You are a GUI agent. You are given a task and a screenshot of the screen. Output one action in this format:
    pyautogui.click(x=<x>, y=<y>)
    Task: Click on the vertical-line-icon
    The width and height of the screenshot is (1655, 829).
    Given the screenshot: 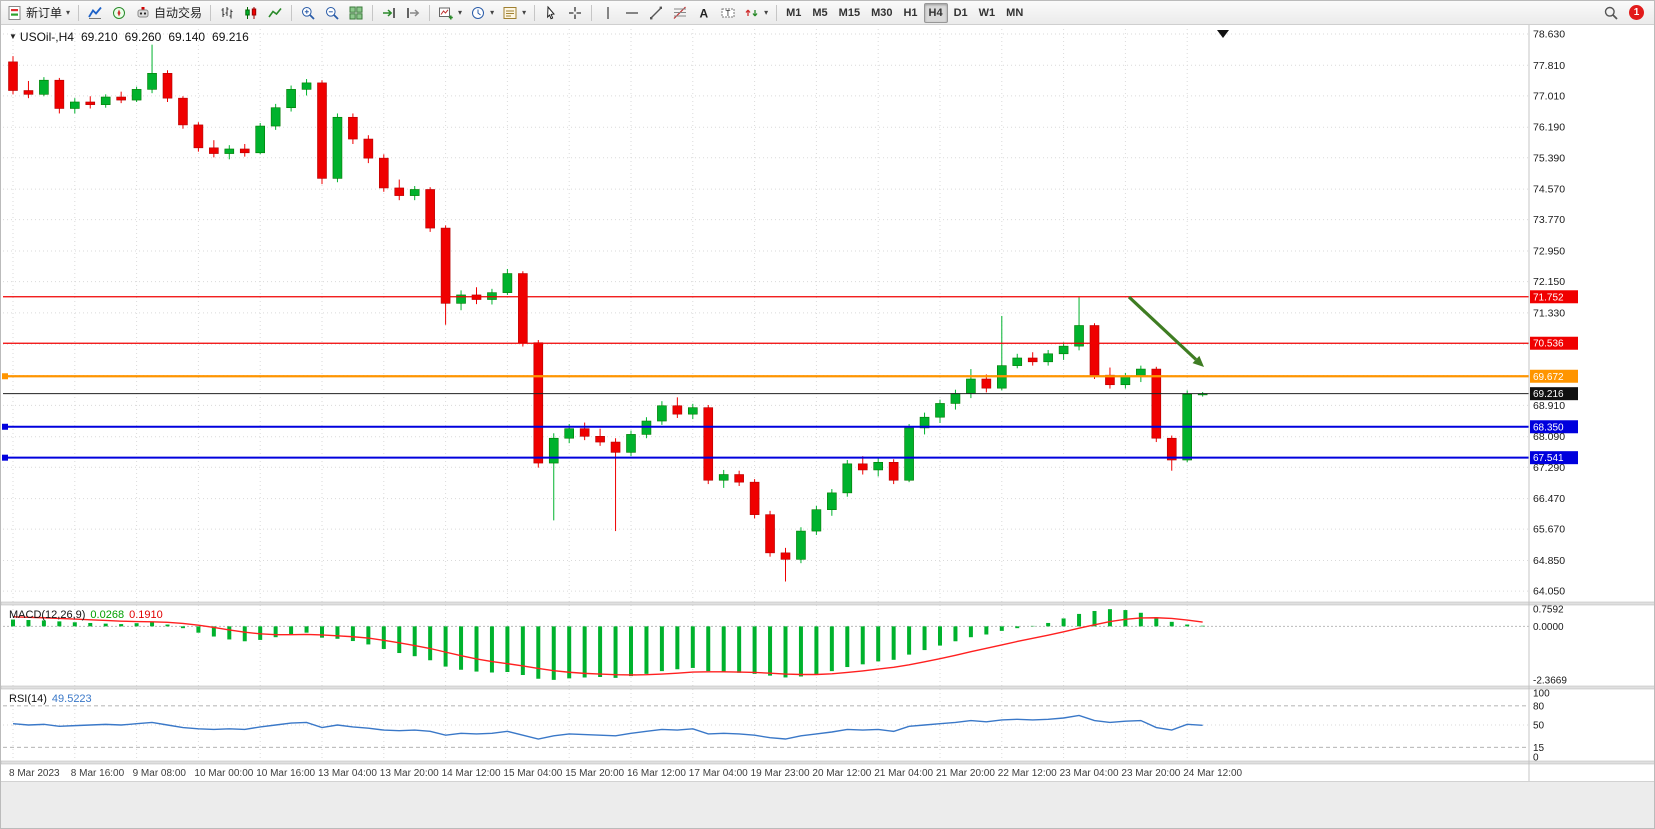 What is the action you would take?
    pyautogui.click(x=608, y=13)
    